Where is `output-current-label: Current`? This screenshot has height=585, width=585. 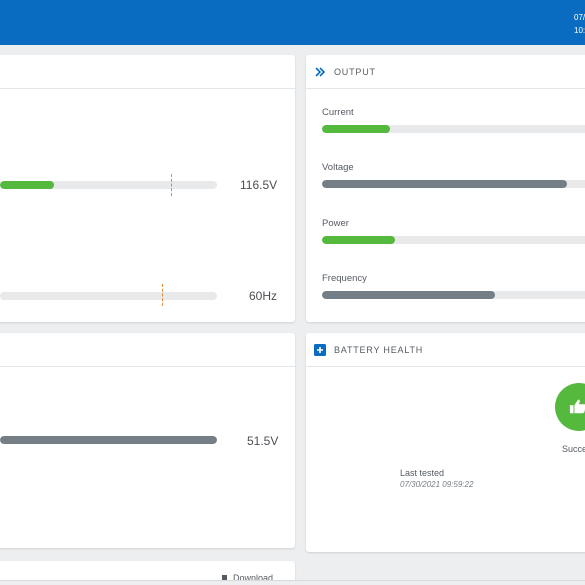 output-current-label: Current is located at coordinates (338, 112).